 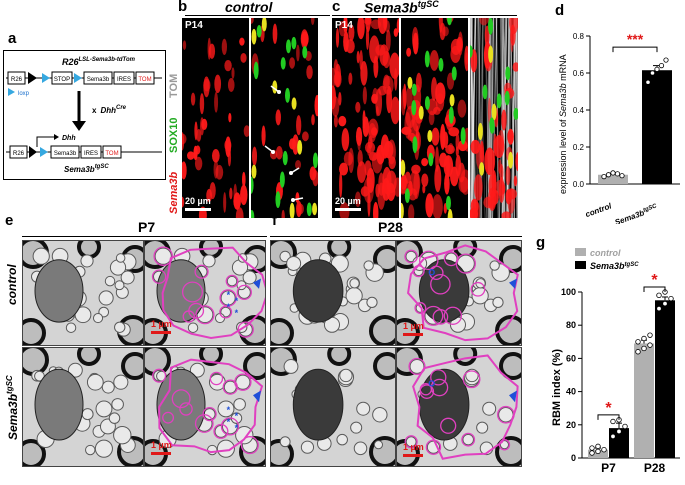 What do you see at coordinates (98, 80) in the screenshot?
I see `svg-text: Sema3b` at bounding box center [98, 80].